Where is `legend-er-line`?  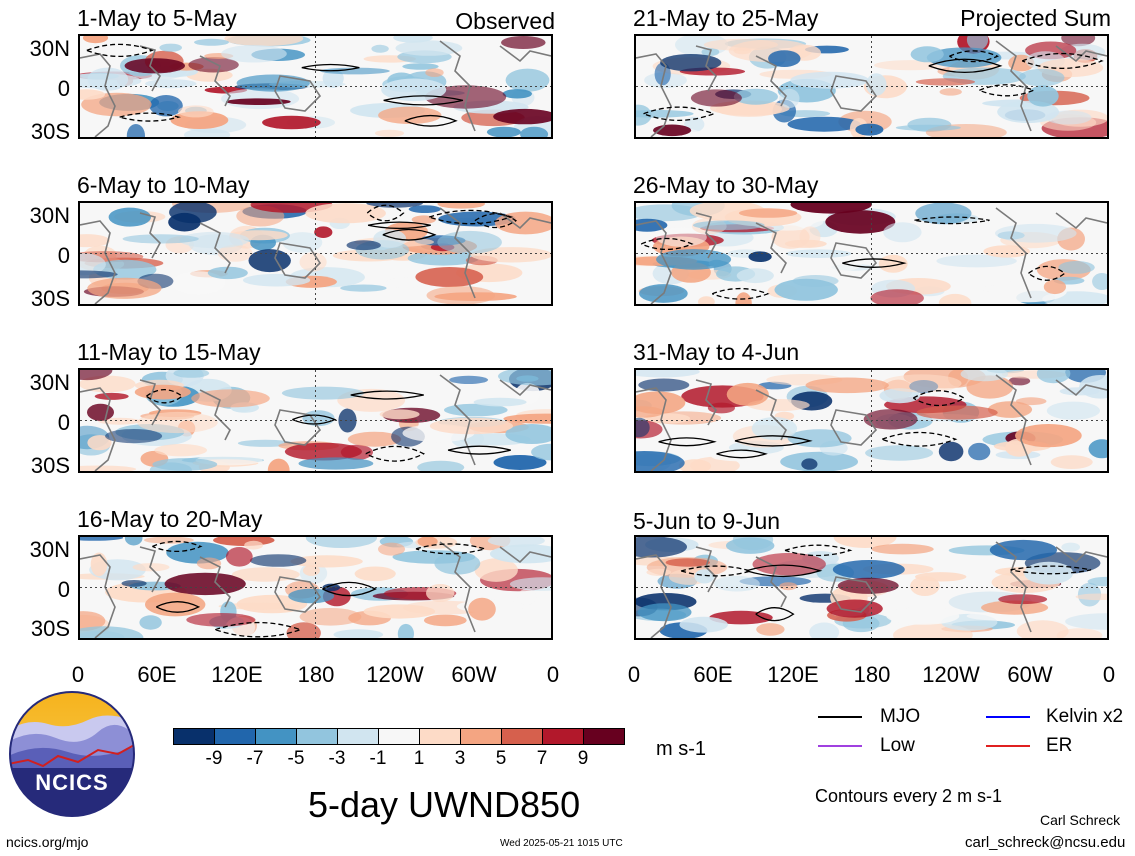 legend-er-line is located at coordinates (1008, 746).